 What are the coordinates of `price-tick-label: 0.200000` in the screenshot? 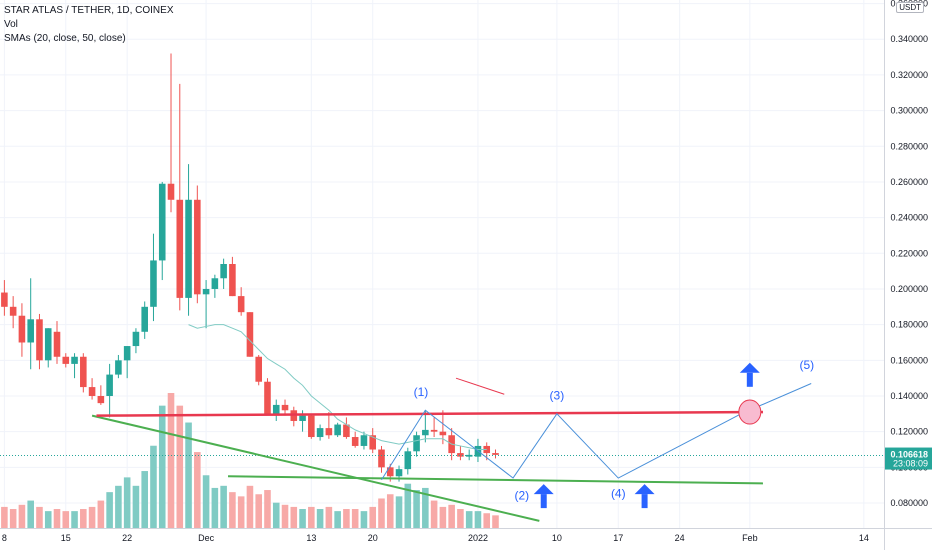 It's located at (909, 289).